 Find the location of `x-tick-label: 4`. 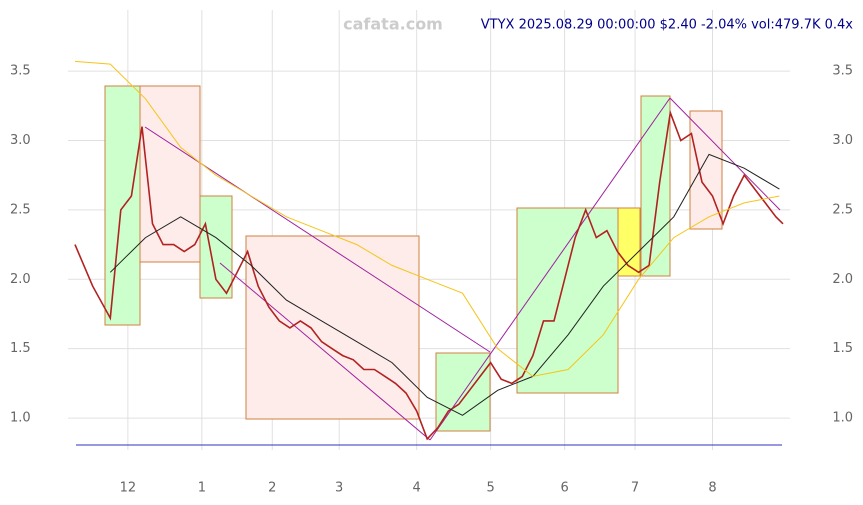

x-tick-label: 4 is located at coordinates (417, 488).